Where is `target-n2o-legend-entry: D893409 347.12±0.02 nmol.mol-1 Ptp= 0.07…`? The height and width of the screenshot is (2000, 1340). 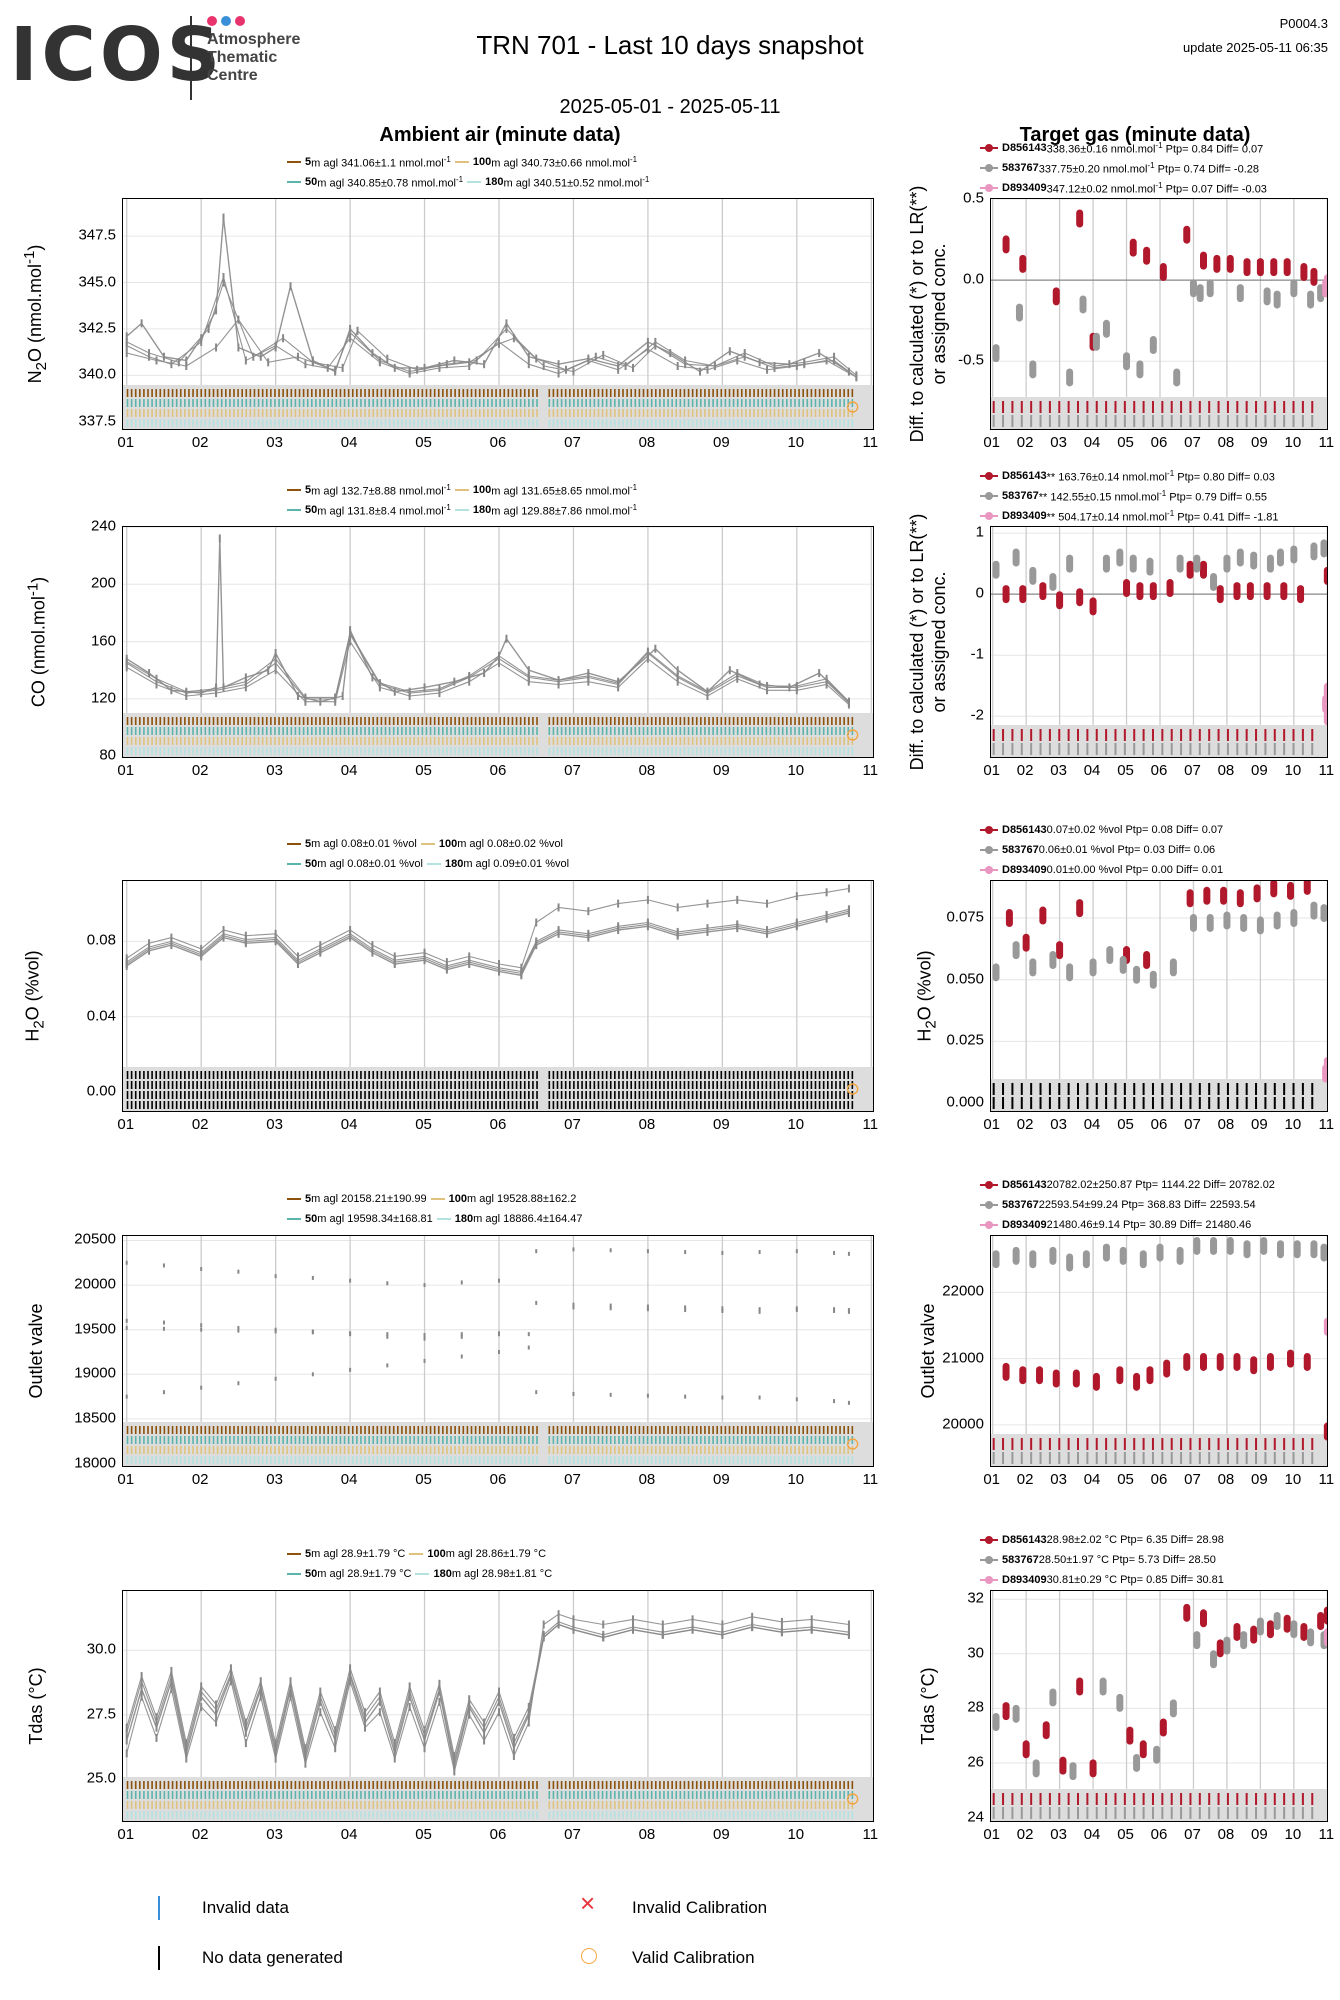
target-n2o-legend-entry: D893409 347.12±0.02 nmol.mol-1 Ptp= 0.07… is located at coordinates (1123, 188).